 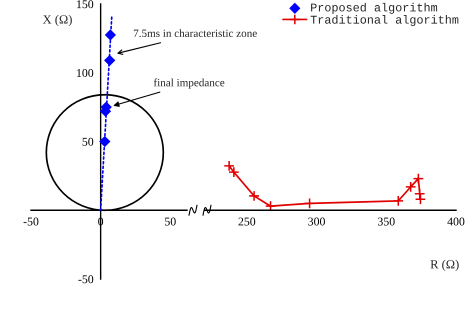 What do you see at coordinates (85, 4) in the screenshot?
I see `y-tick-label: 150` at bounding box center [85, 4].